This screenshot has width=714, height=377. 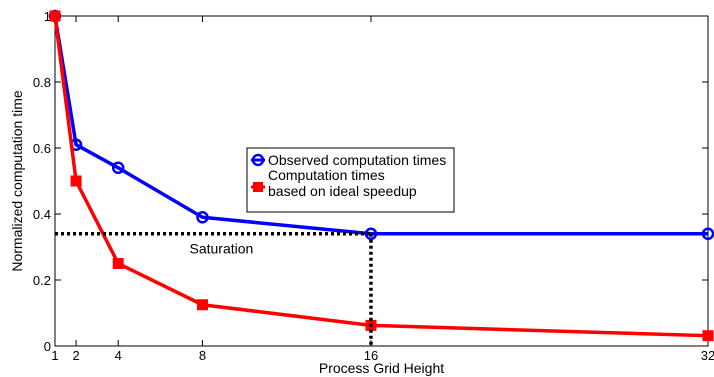 I want to click on y-tick-label: 0, so click(x=47, y=346).